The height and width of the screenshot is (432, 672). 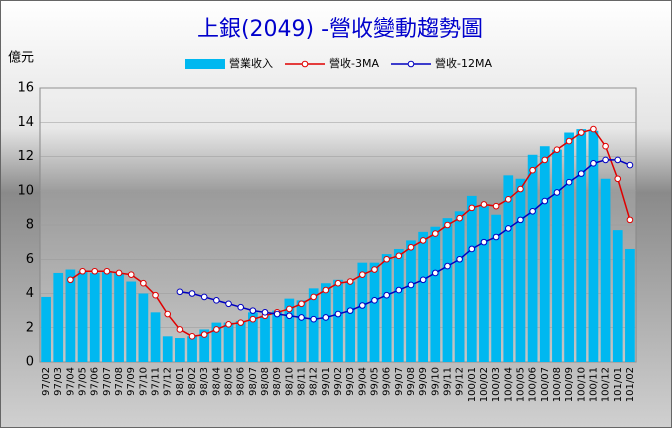 What do you see at coordinates (447, 381) in the screenshot?
I see `x-tick-label: 99/11` at bounding box center [447, 381].